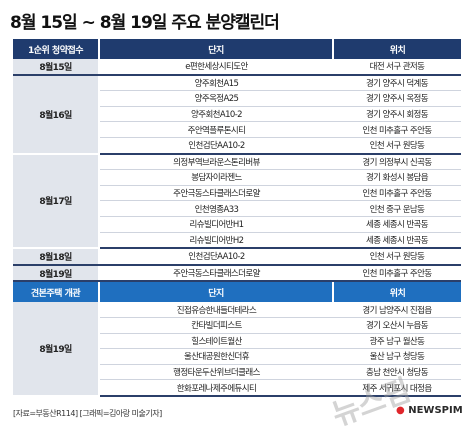 The width and height of the screenshot is (474, 434). What do you see at coordinates (397, 208) in the screenshot?
I see `location-cell: 인천 중구 운남동` at bounding box center [397, 208].